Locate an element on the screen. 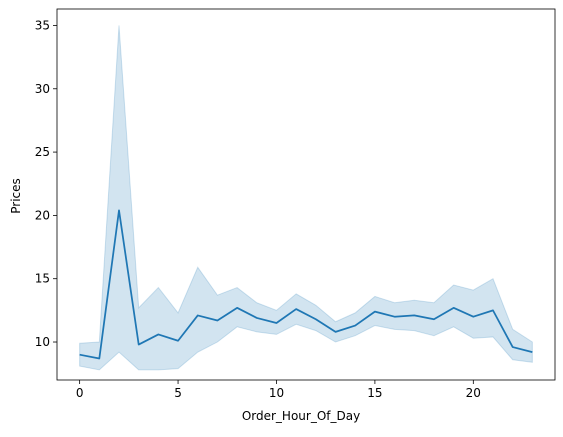  y-axis-label: Prices is located at coordinates (16, 196).